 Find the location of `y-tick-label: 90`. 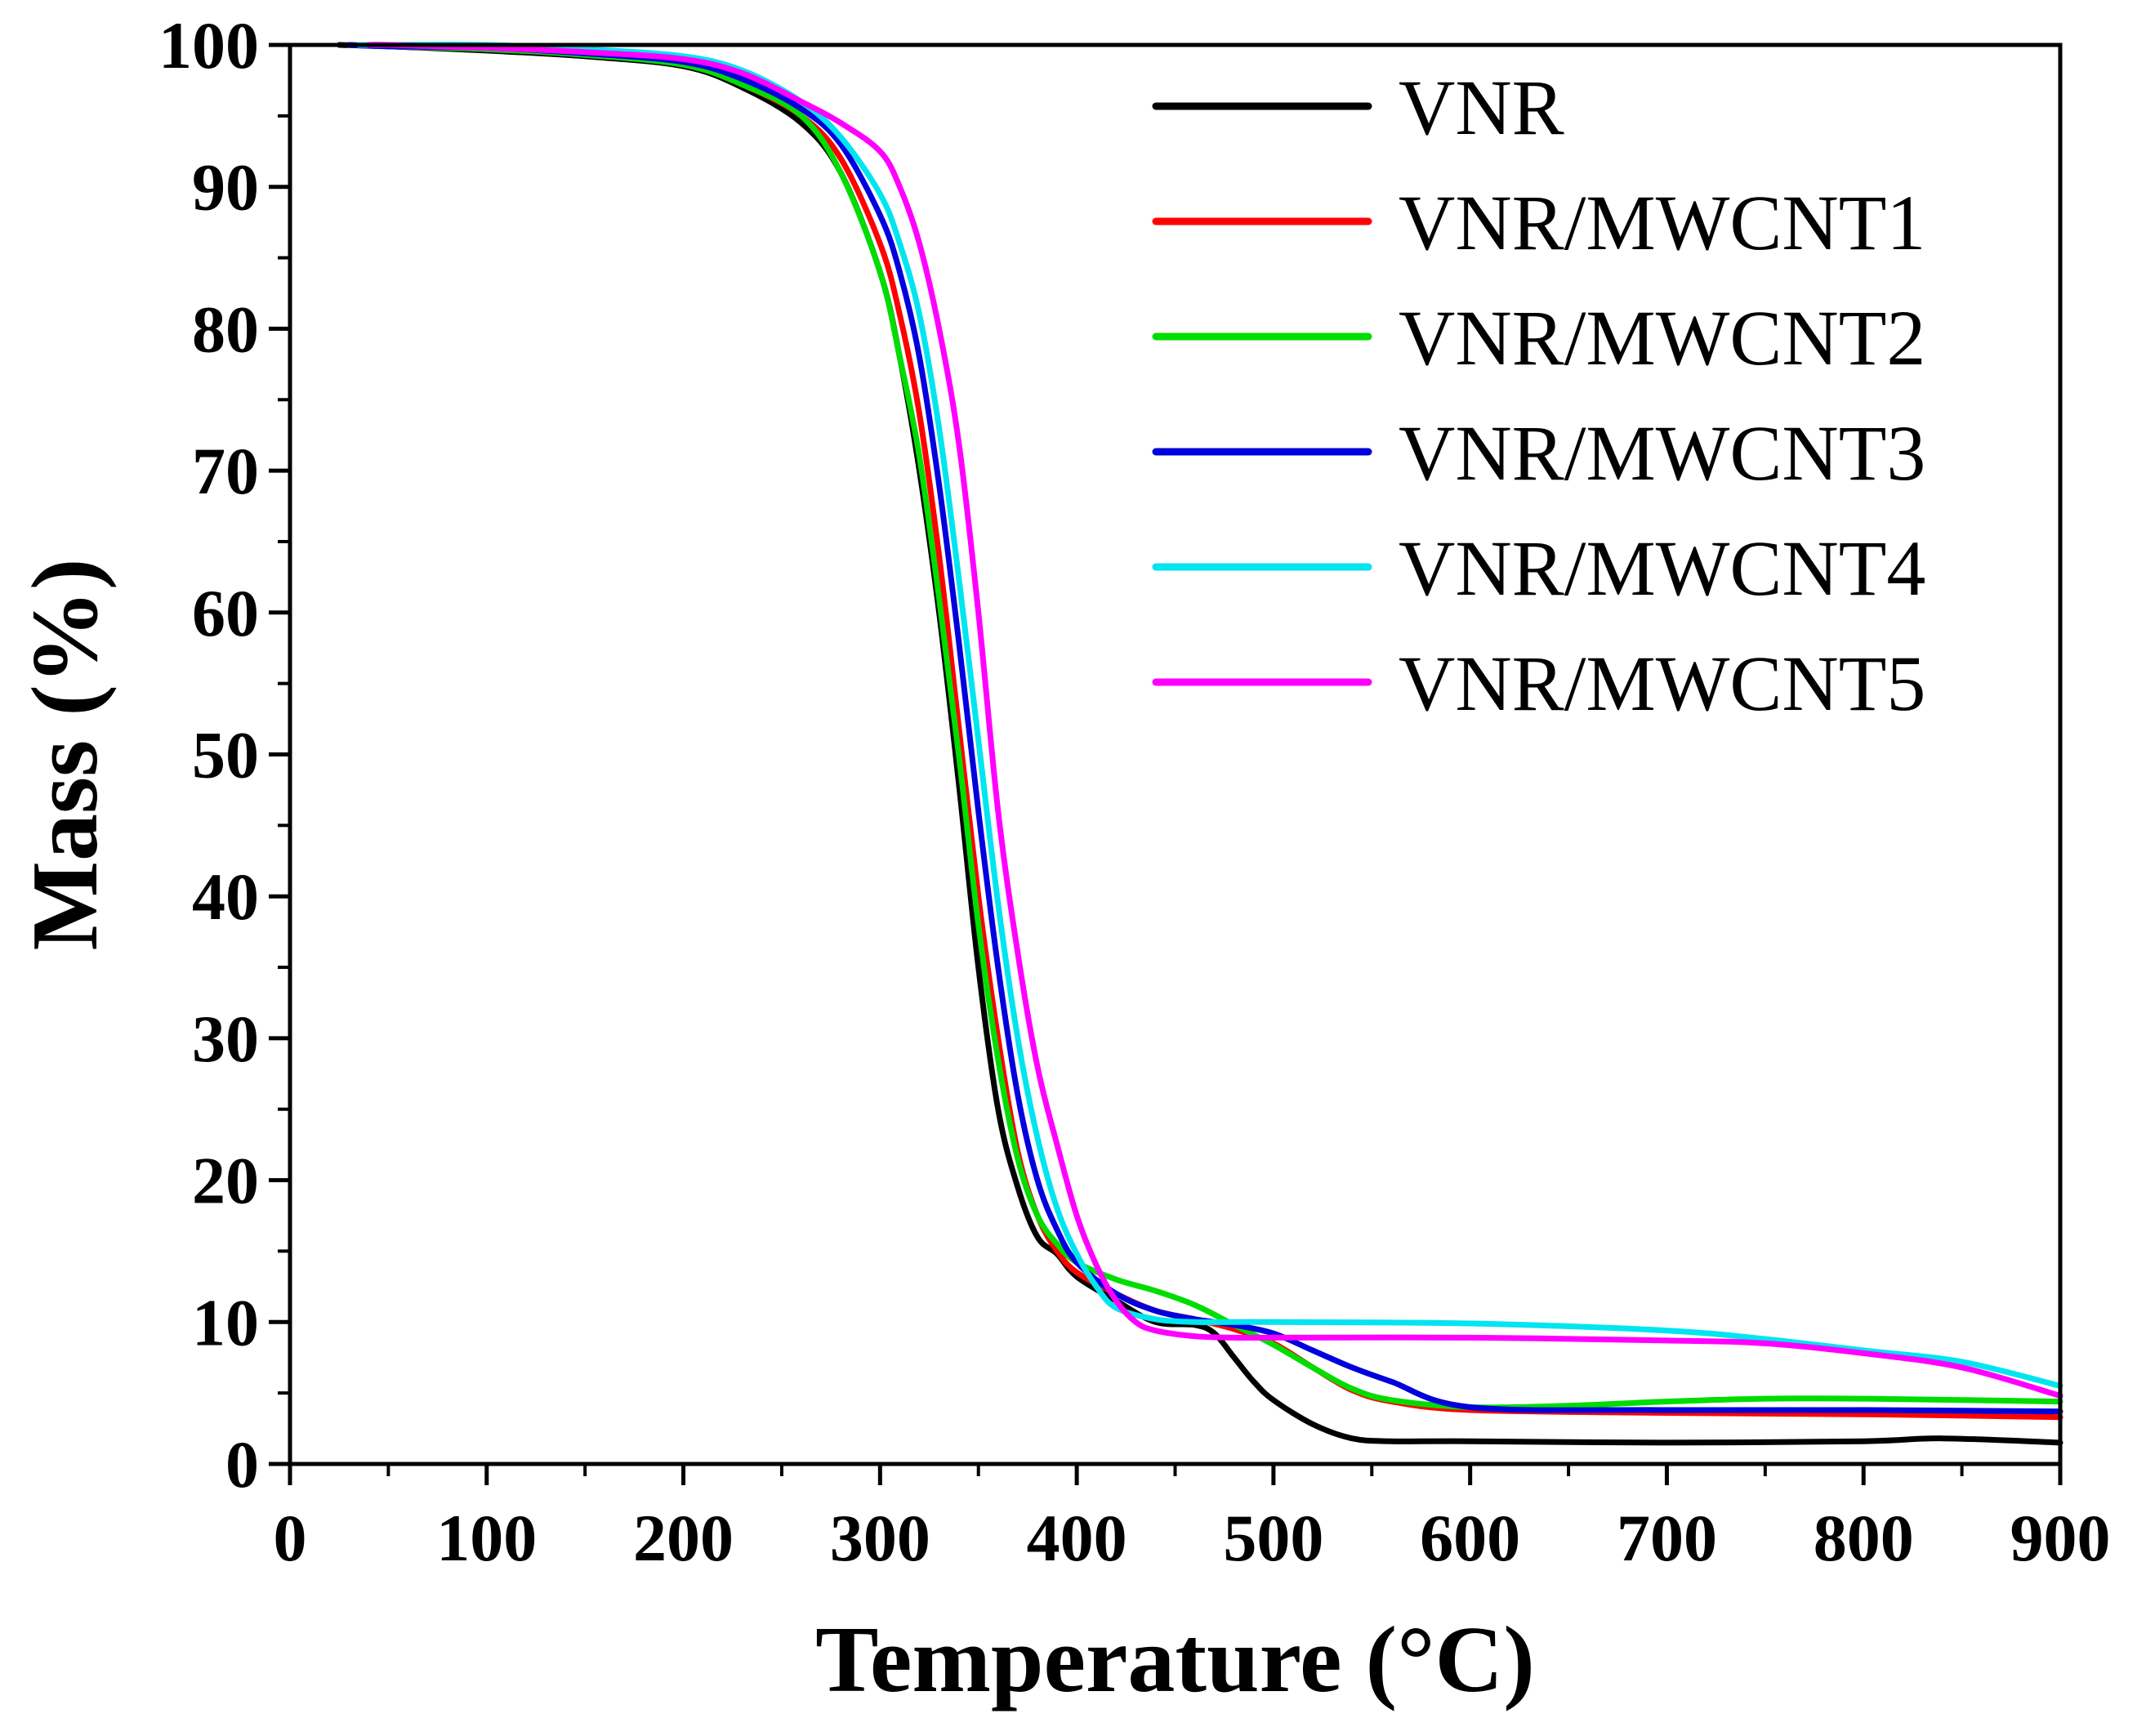

y-tick-label: 90 is located at coordinates (225, 188).